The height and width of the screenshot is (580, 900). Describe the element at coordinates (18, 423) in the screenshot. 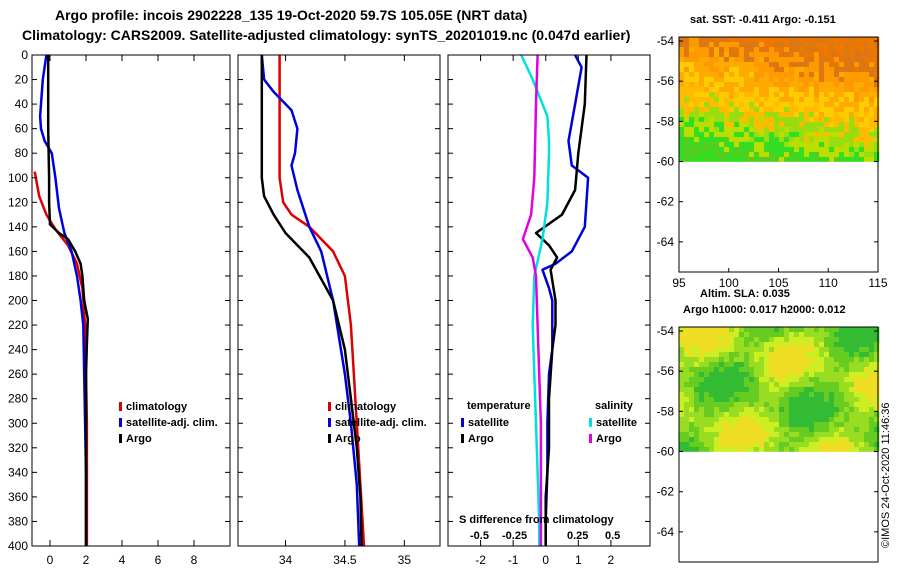

I see `y-tick-label: 300` at that location.